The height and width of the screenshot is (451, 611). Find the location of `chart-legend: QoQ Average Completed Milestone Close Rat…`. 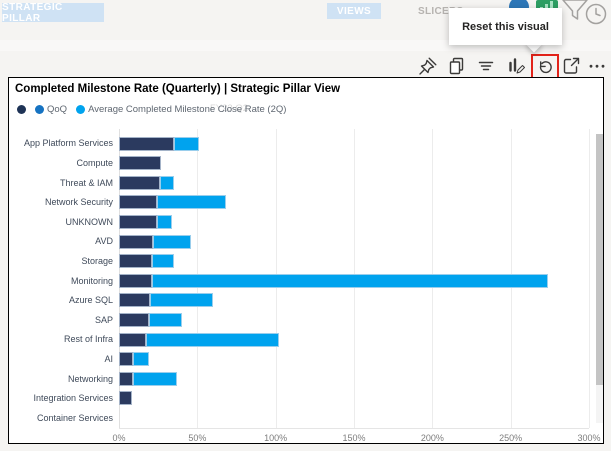

chart-legend: QoQ Average Completed Milestone Close Rat… is located at coordinates (151, 109).